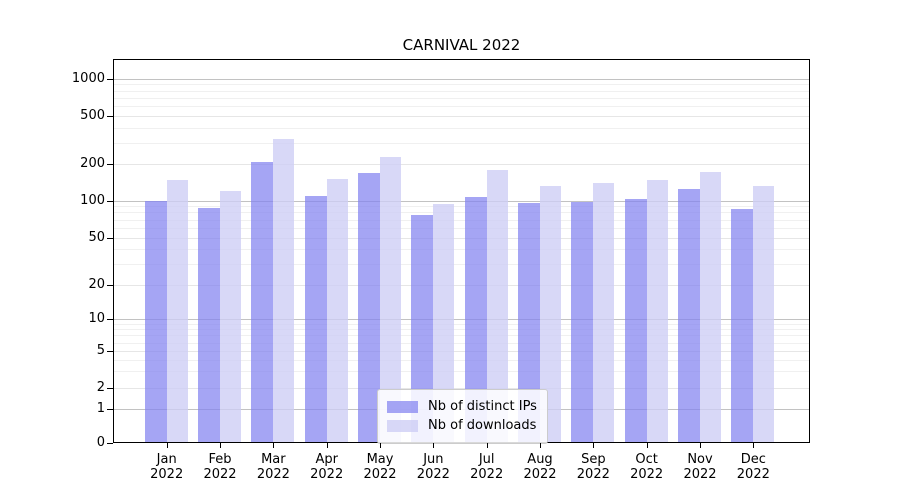 Image resolution: width=900 pixels, height=500 pixels. I want to click on bar-distinct-ips-nov, so click(689, 315).